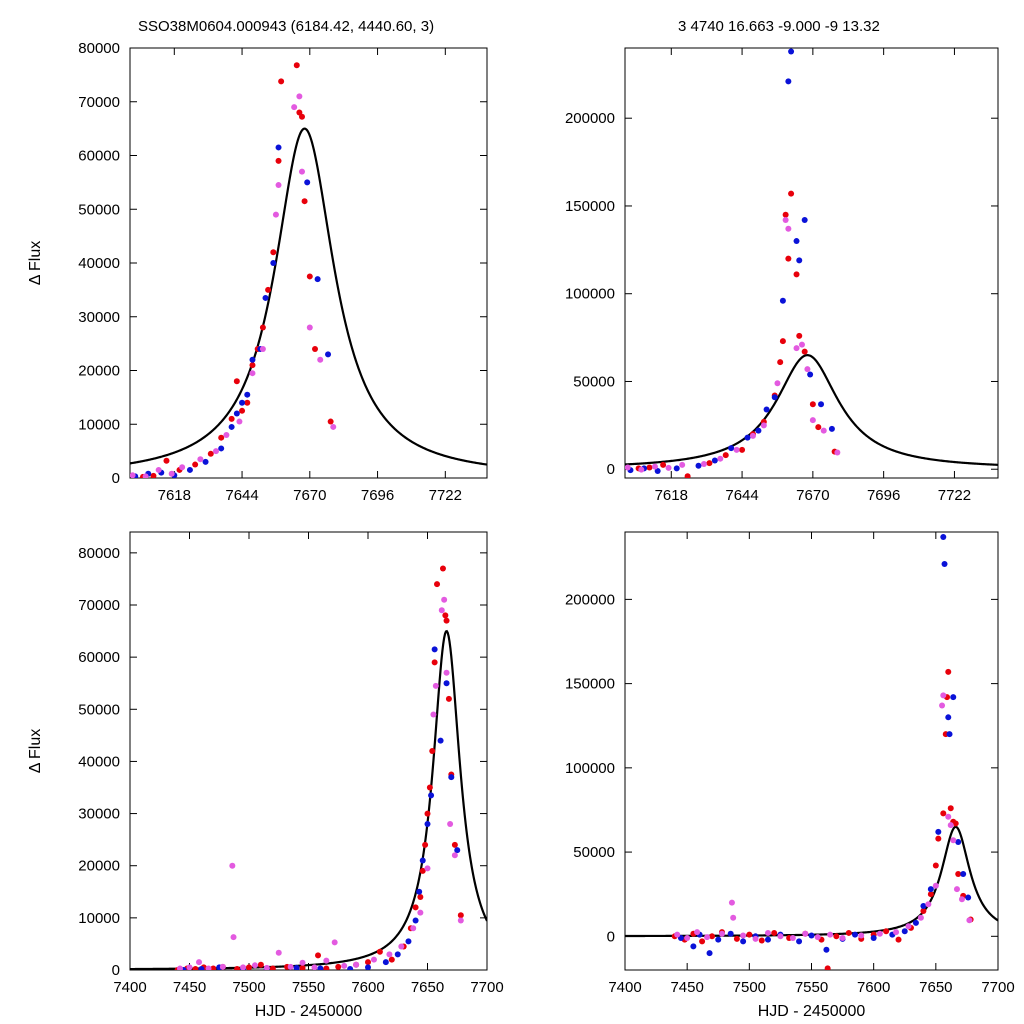  I want to click on x-tick-label: 7644, so click(741, 495).